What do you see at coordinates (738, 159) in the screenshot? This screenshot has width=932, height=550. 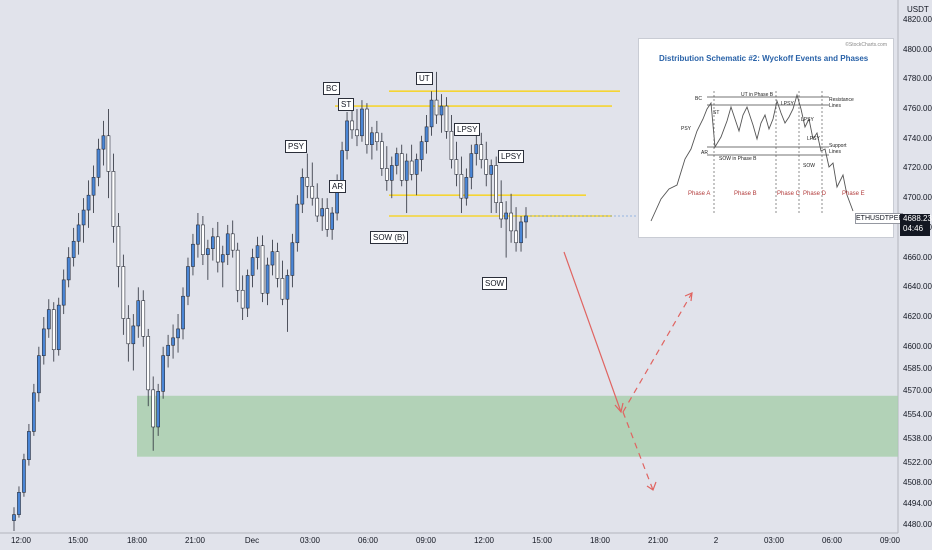 I see `inset-label-sow-b: SOW in Phase B` at bounding box center [738, 159].